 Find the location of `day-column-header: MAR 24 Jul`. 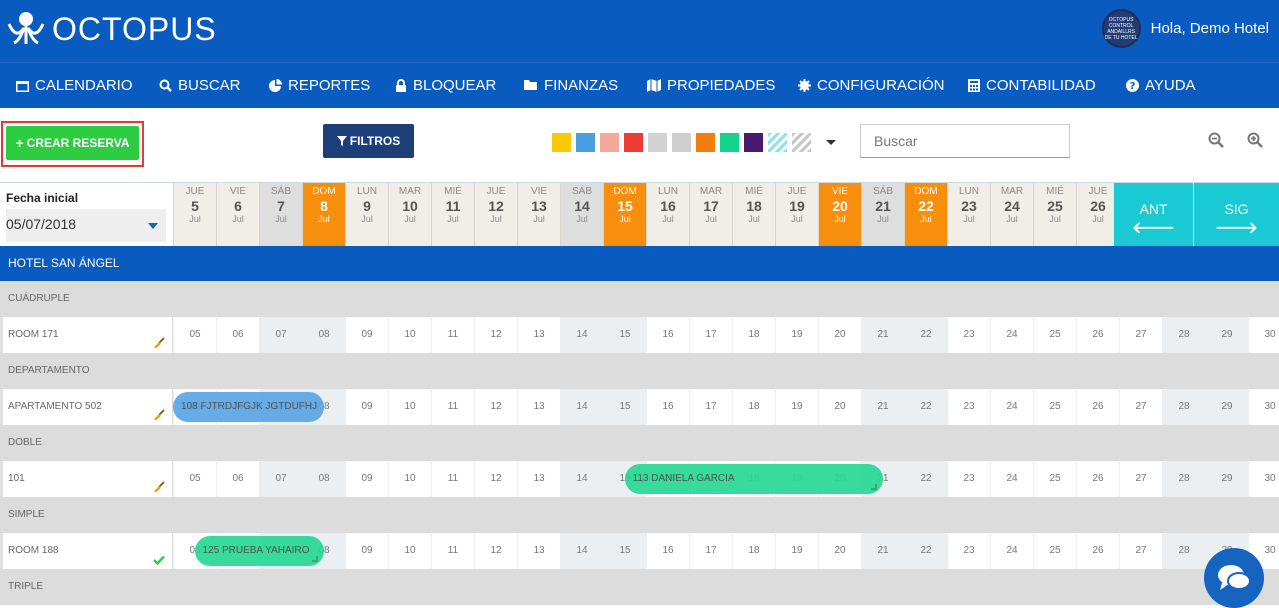

day-column-header: MAR 24 Jul is located at coordinates (1011, 214).